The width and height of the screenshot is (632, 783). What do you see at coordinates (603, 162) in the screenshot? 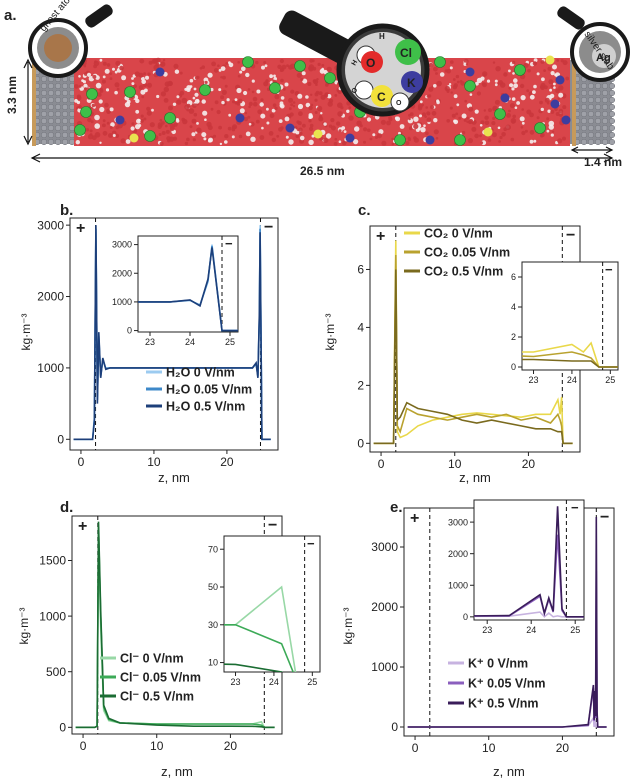
I see `slab-width-label: 1.4 nm` at bounding box center [603, 162].